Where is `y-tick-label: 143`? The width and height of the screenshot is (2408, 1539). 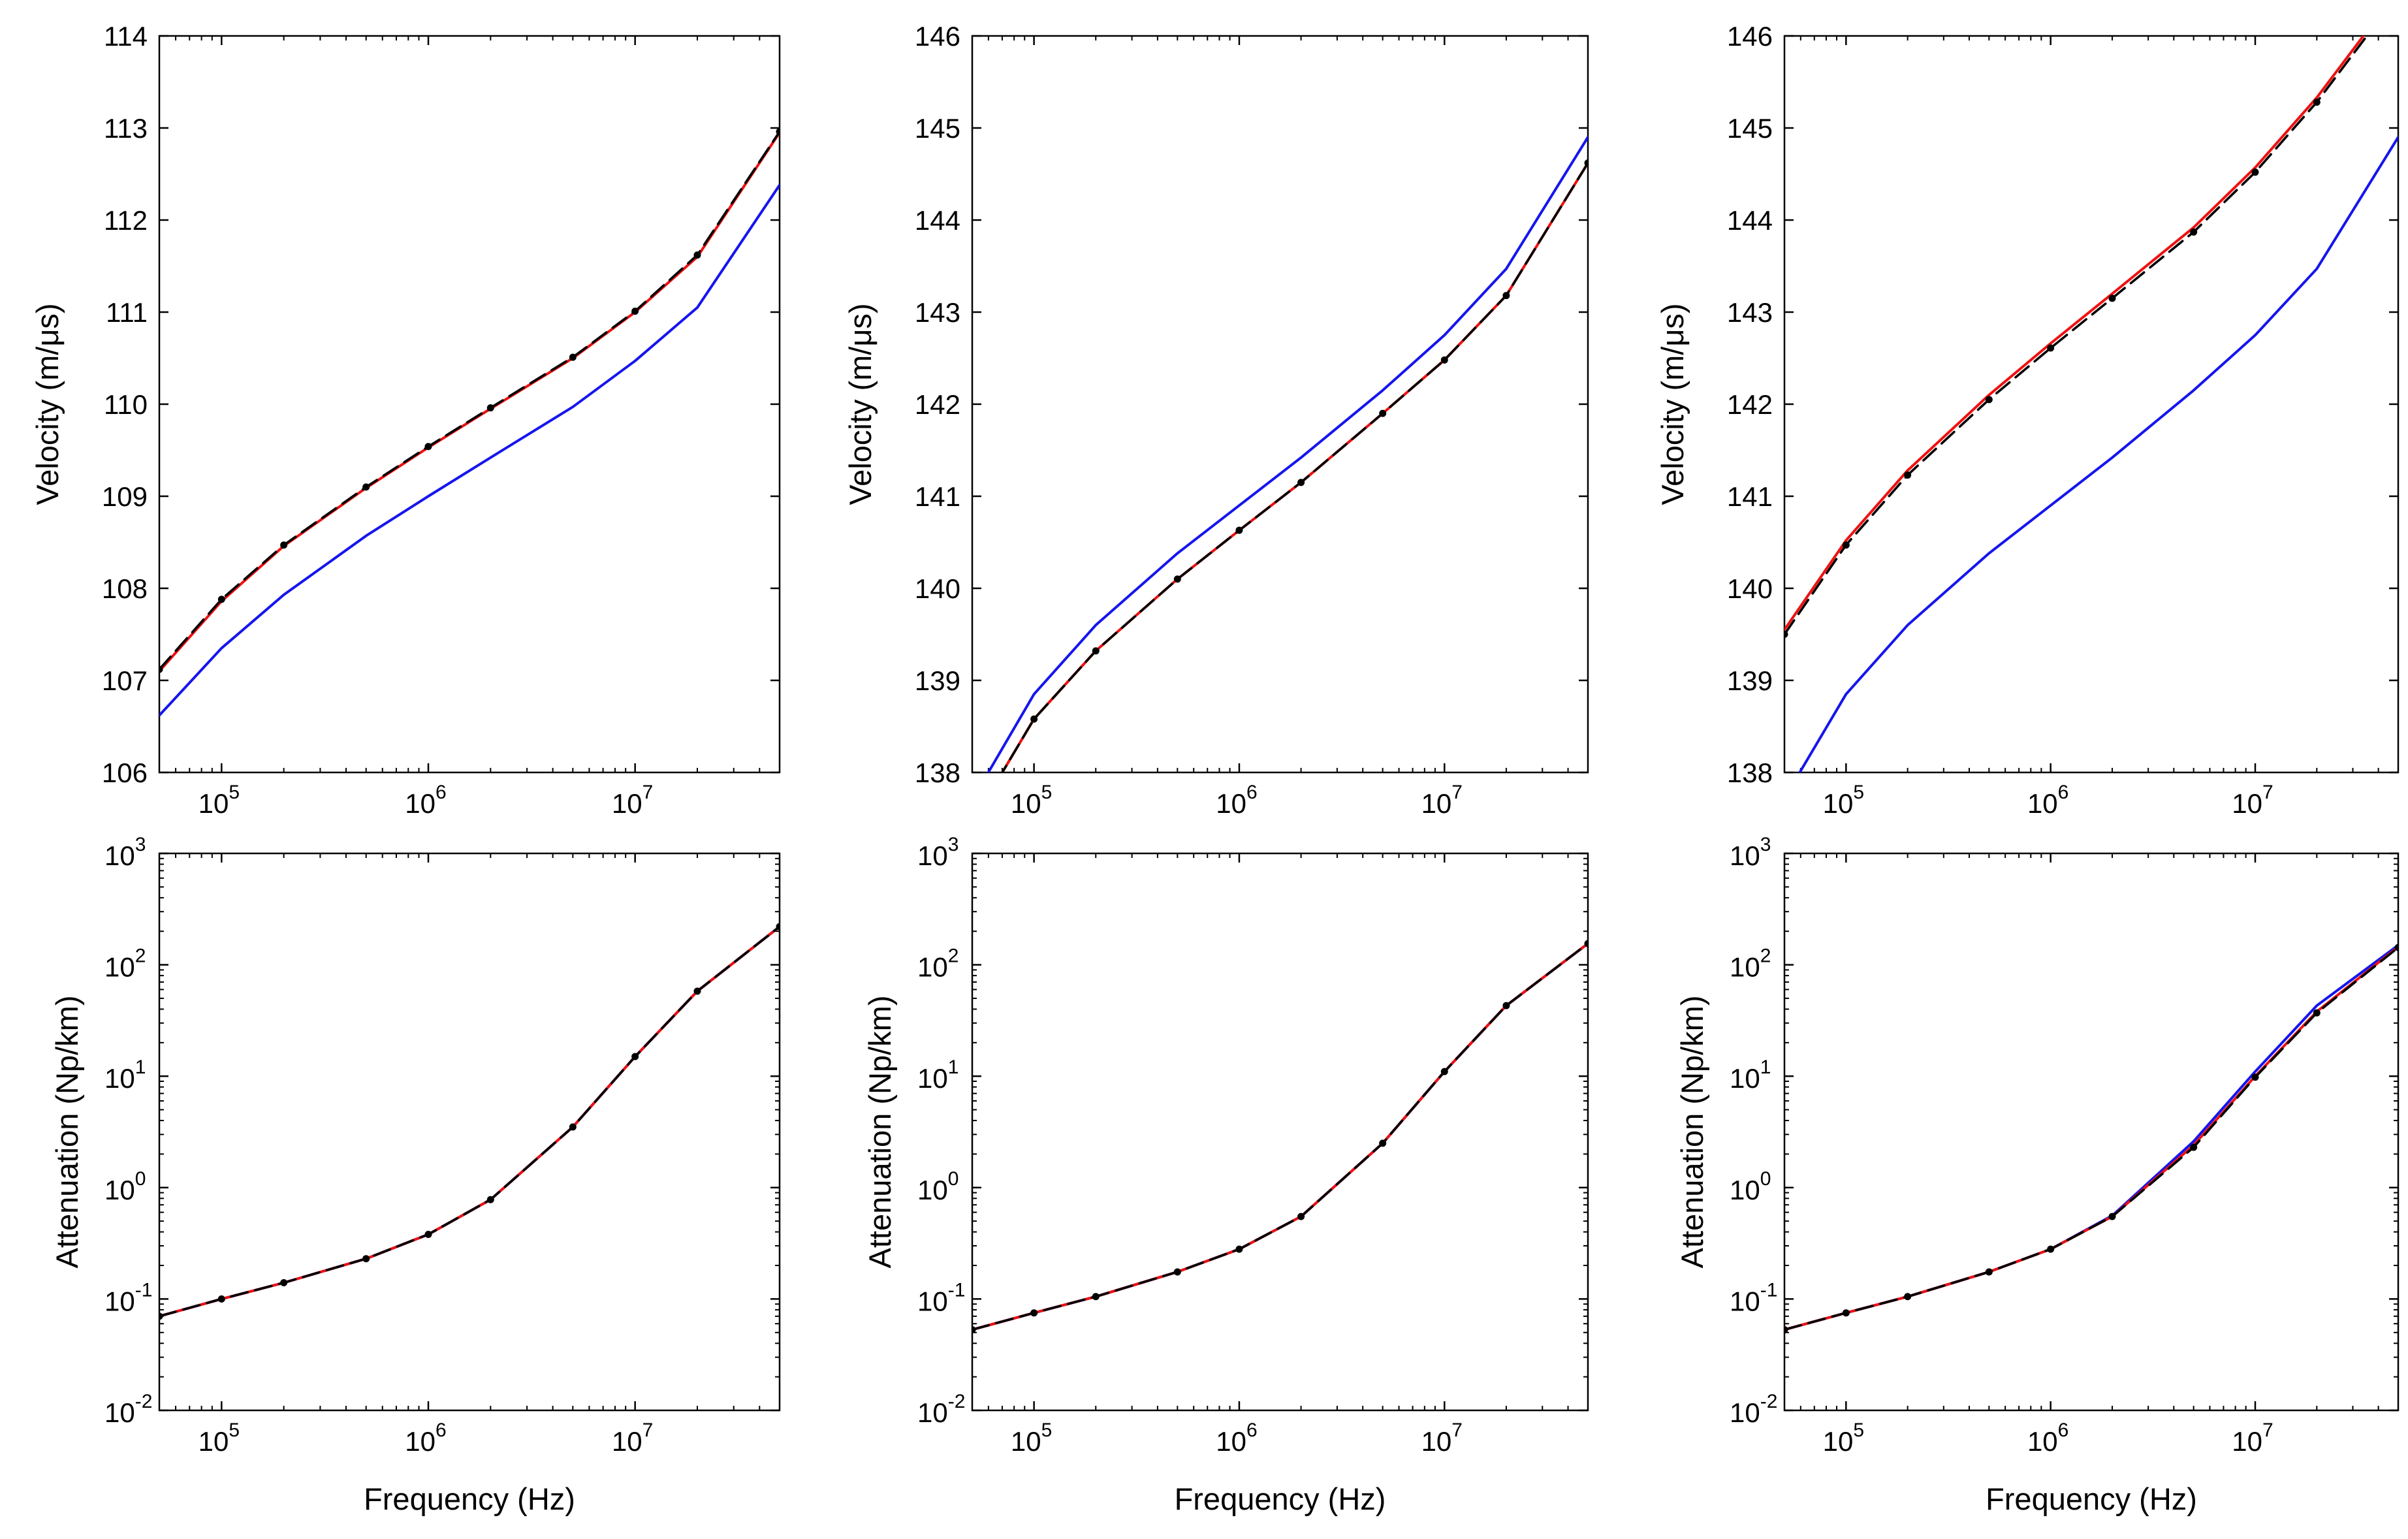
y-tick-label: 143 is located at coordinates (937, 312).